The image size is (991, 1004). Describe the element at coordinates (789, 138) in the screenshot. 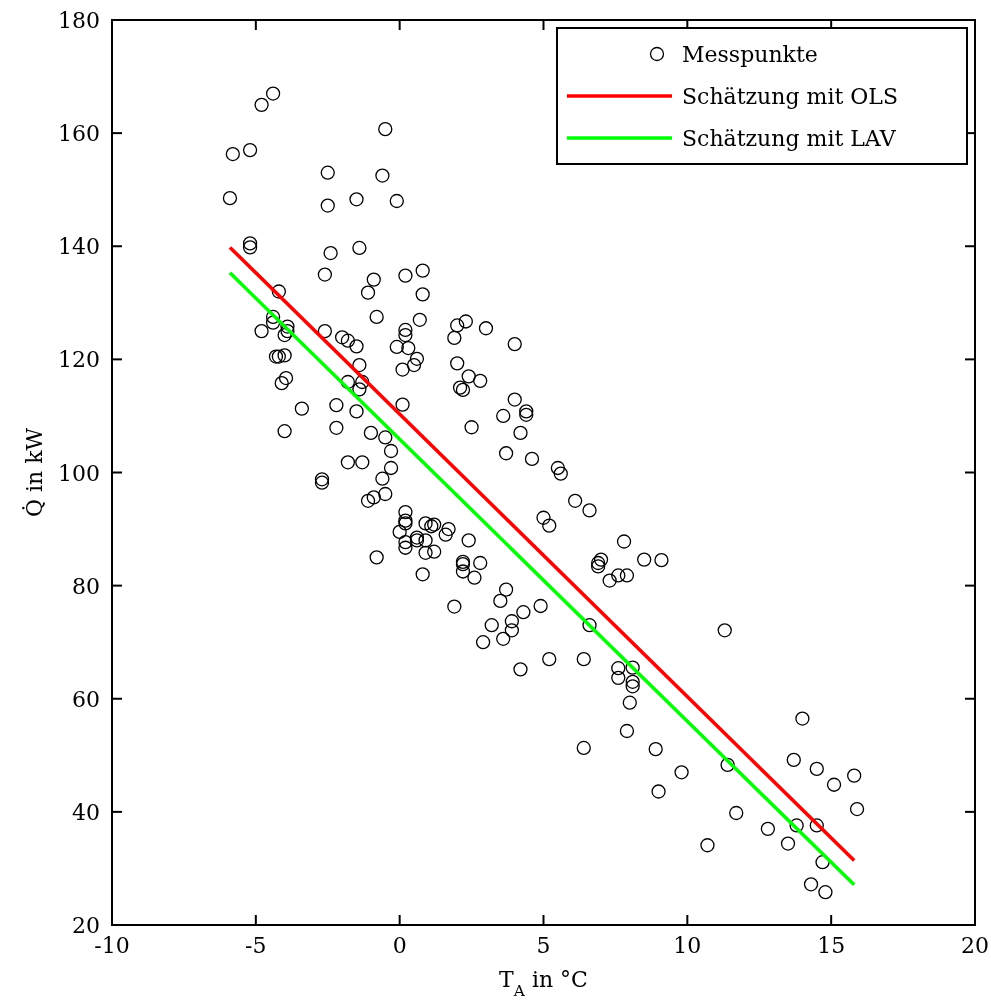

I see `legend-label: Schätzung mit LAV` at that location.